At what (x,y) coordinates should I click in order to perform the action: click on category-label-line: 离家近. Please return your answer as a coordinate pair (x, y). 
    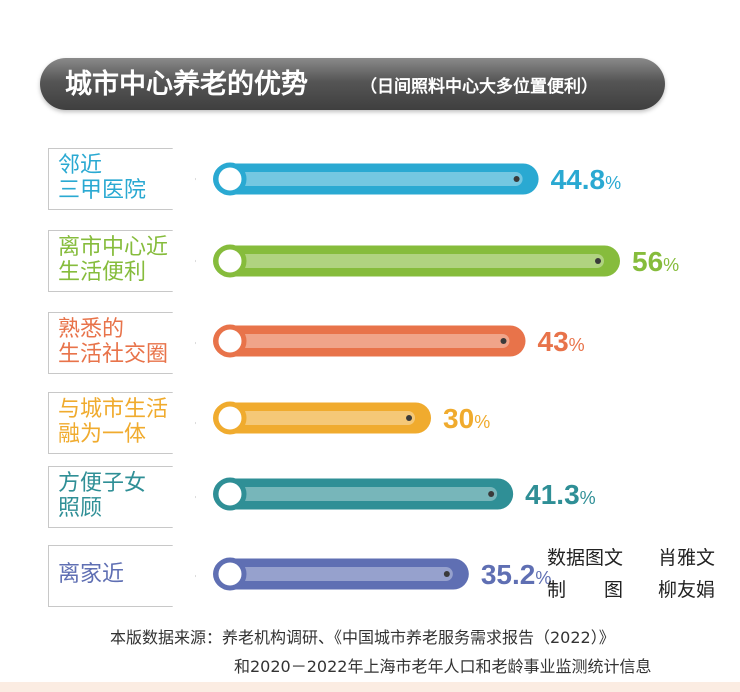
    Looking at the image, I should click on (91, 574).